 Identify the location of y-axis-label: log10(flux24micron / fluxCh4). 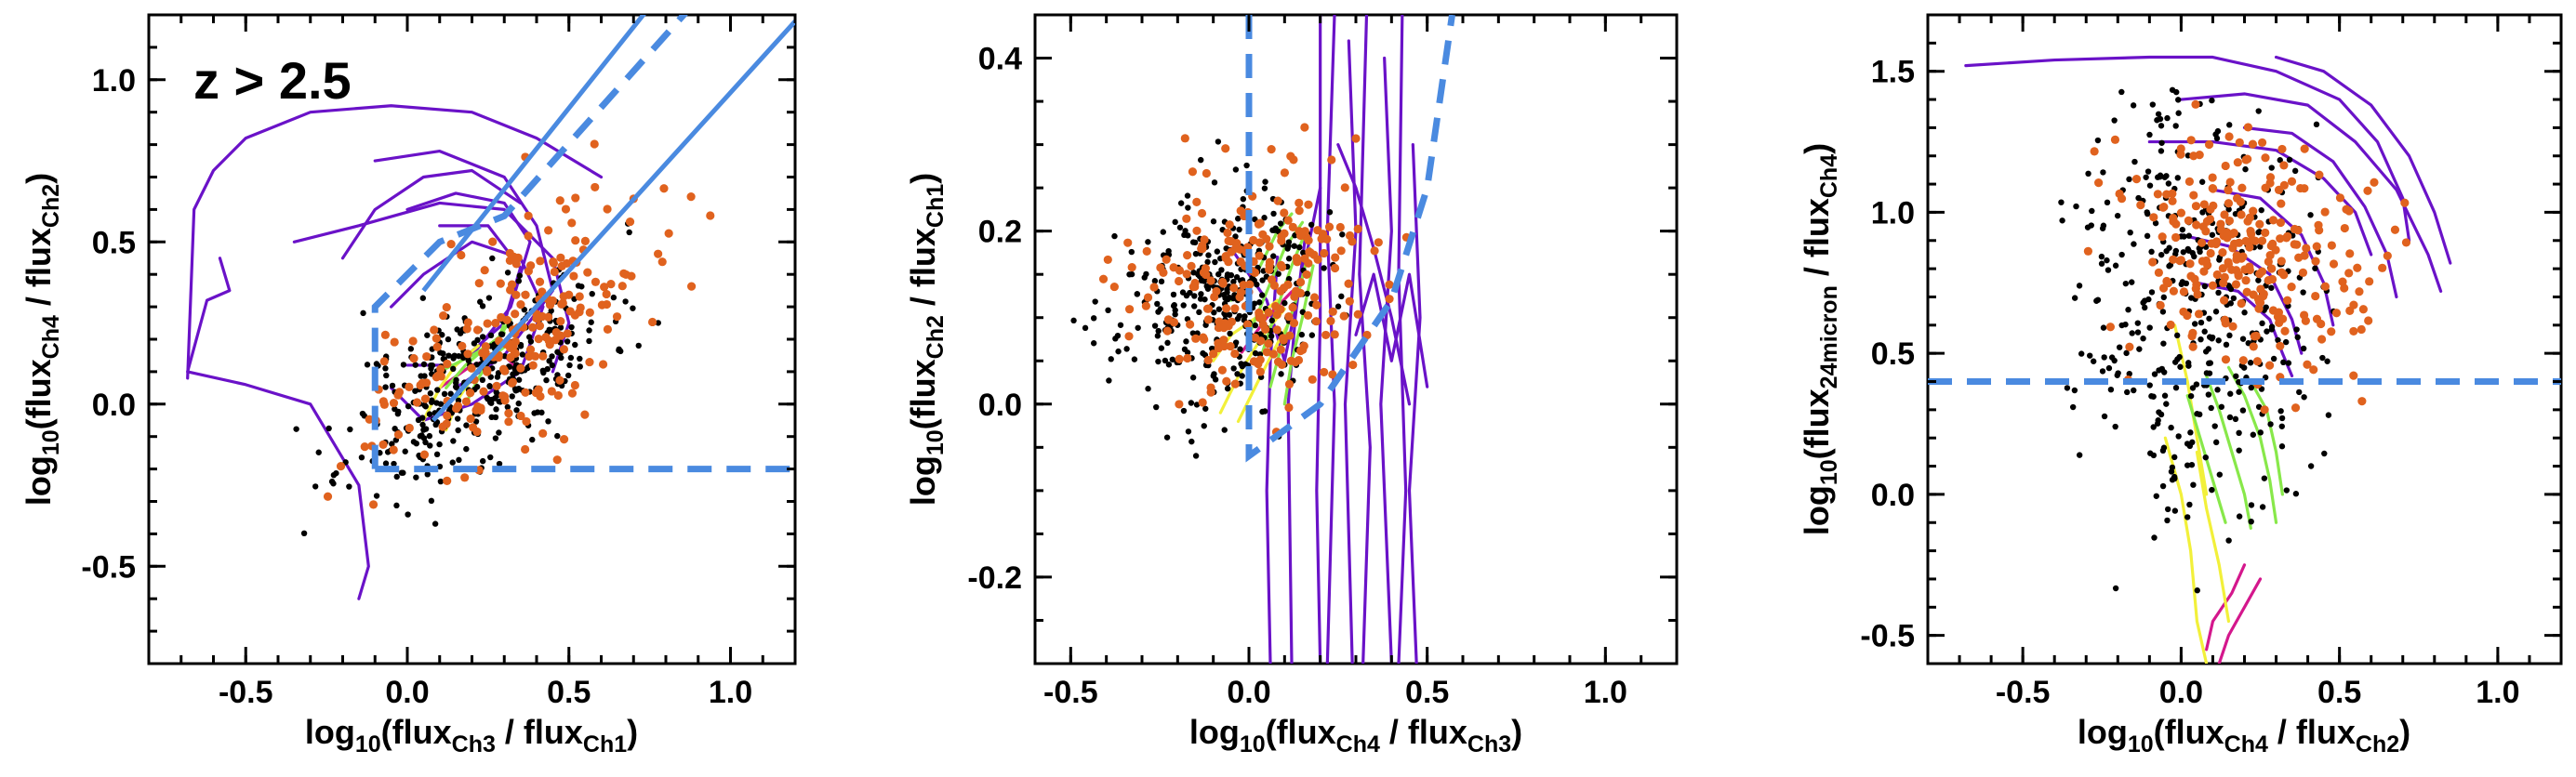
(1820, 339).